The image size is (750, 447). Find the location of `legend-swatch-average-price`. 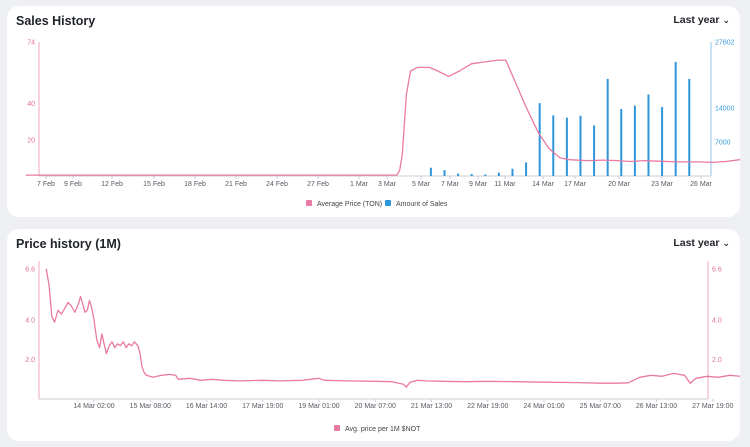

legend-swatch-average-price is located at coordinates (309, 203).